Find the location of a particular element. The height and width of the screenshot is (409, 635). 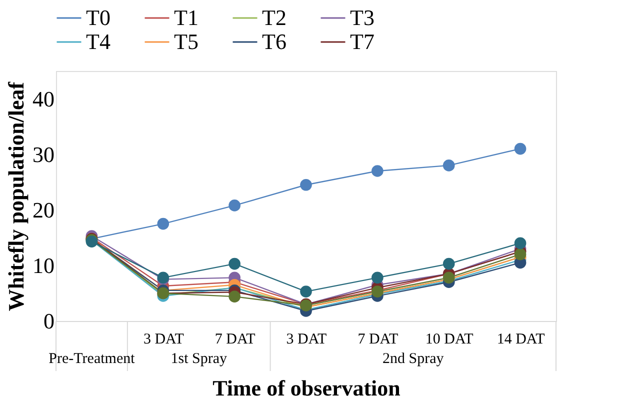

text: 2nd Spray is located at coordinates (413, 359).